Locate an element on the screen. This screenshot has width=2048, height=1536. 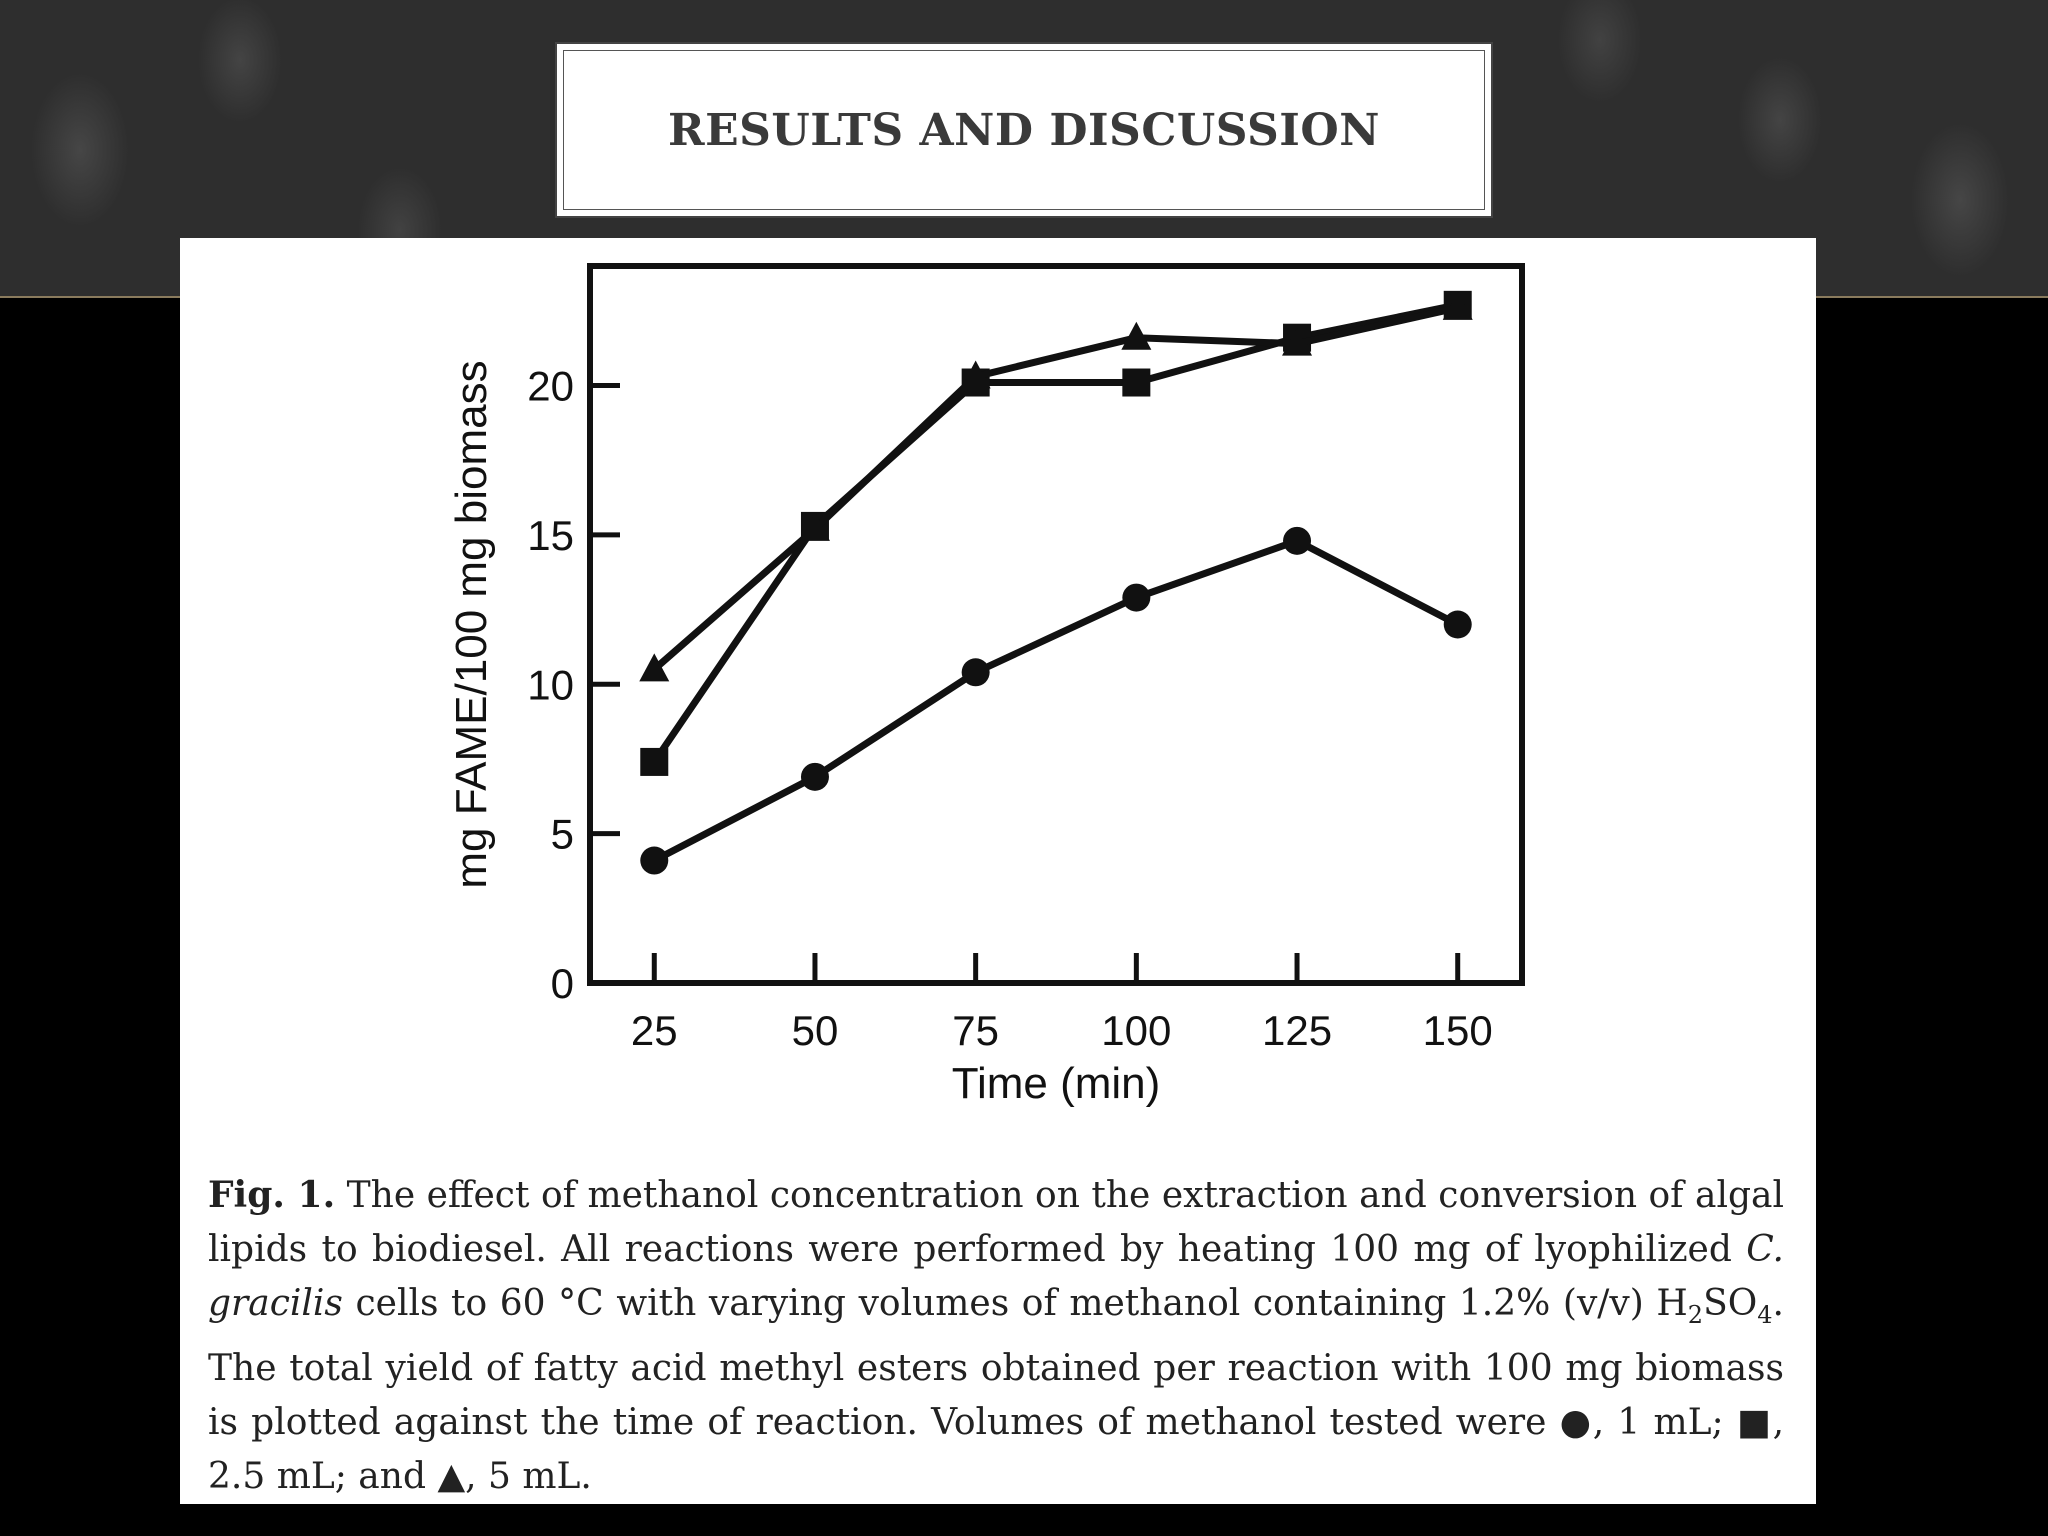
slide-title-box: RESULTS AND DISCUSSION is located at coordinates (1024, 130).